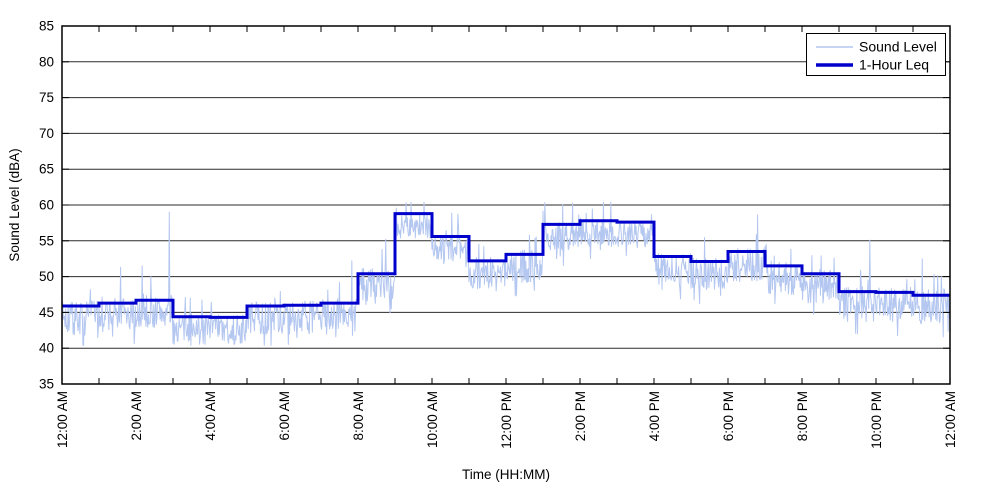  I want to click on y-tick-labels: 35 40 45 50 55 60 65 70 75 80 85, so click(46, 205).